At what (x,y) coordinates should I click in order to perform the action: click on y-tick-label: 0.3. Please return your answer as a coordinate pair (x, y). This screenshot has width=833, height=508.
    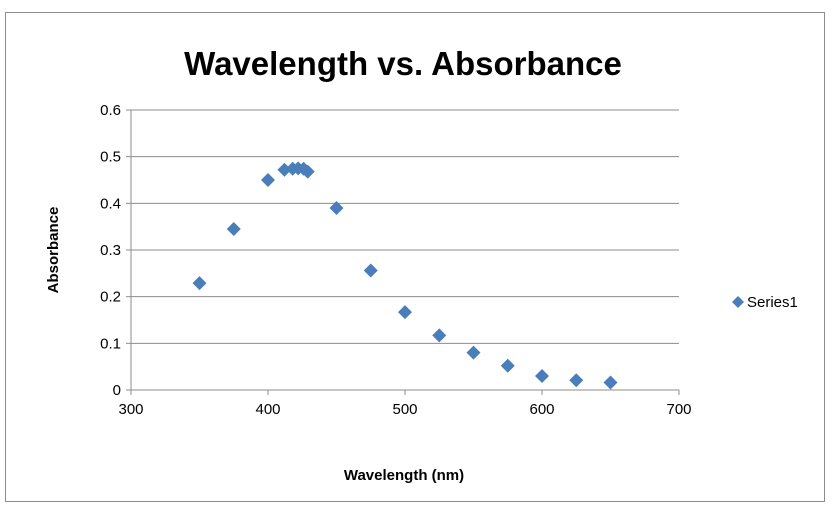
    Looking at the image, I should click on (110, 250).